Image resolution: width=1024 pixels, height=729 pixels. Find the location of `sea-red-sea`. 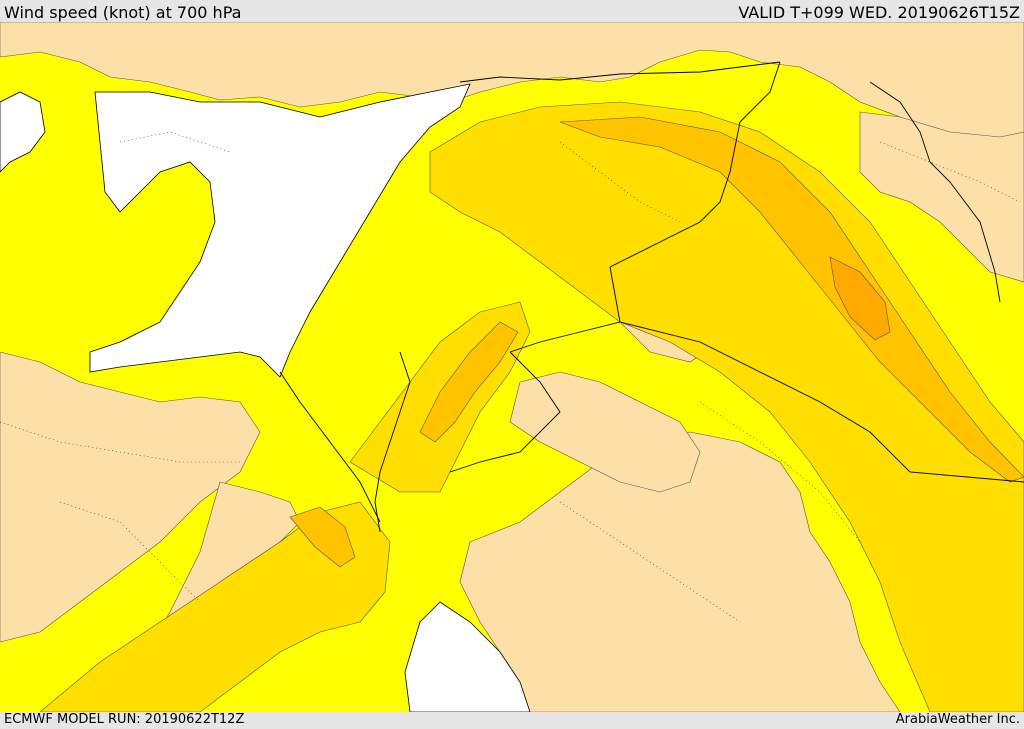

sea-red-sea is located at coordinates (467, 656).